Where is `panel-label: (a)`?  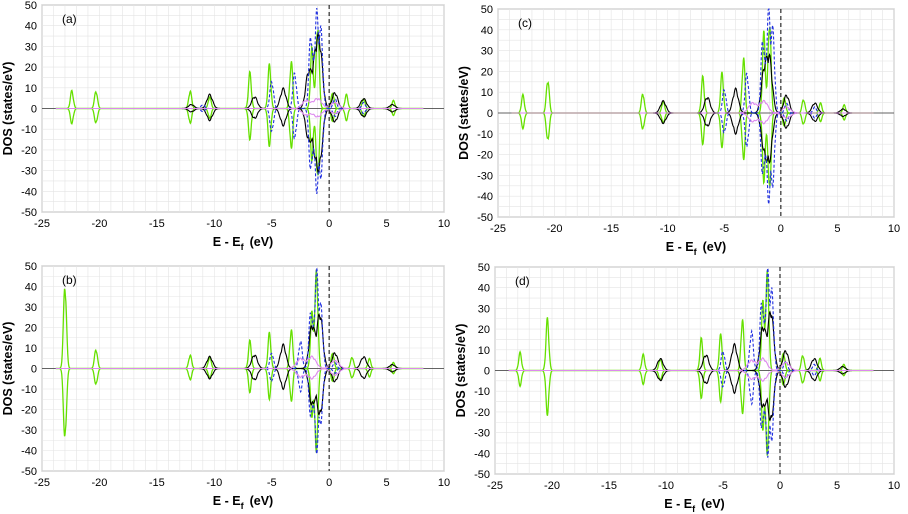 panel-label: (a) is located at coordinates (69, 19).